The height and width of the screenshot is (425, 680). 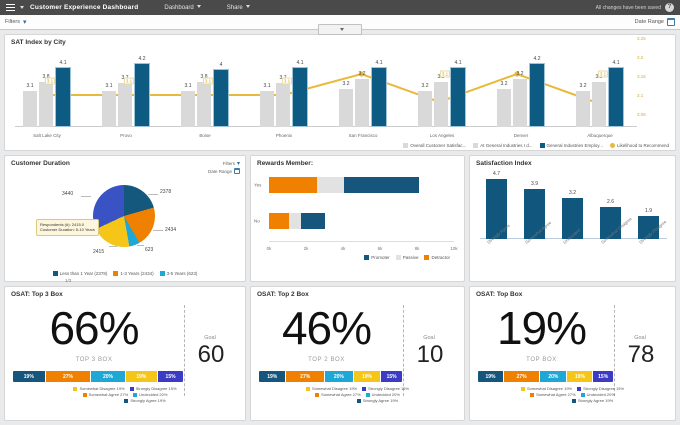 What do you see at coordinates (178, 273) in the screenshot?
I see `pie-legend-item: 3-5 Years (623)` at bounding box center [178, 273].